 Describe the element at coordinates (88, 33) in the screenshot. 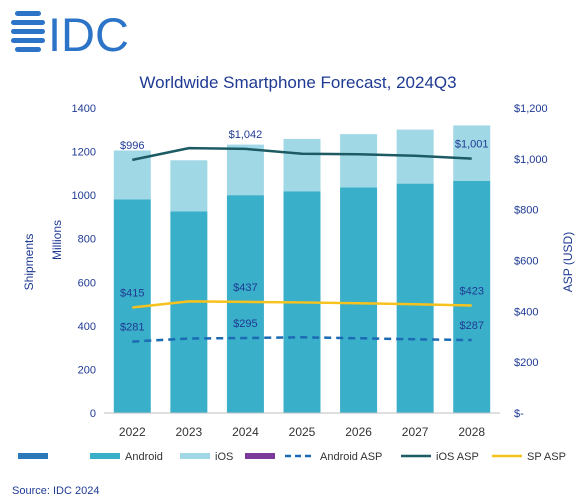

I see `logo-text: IDC` at that location.